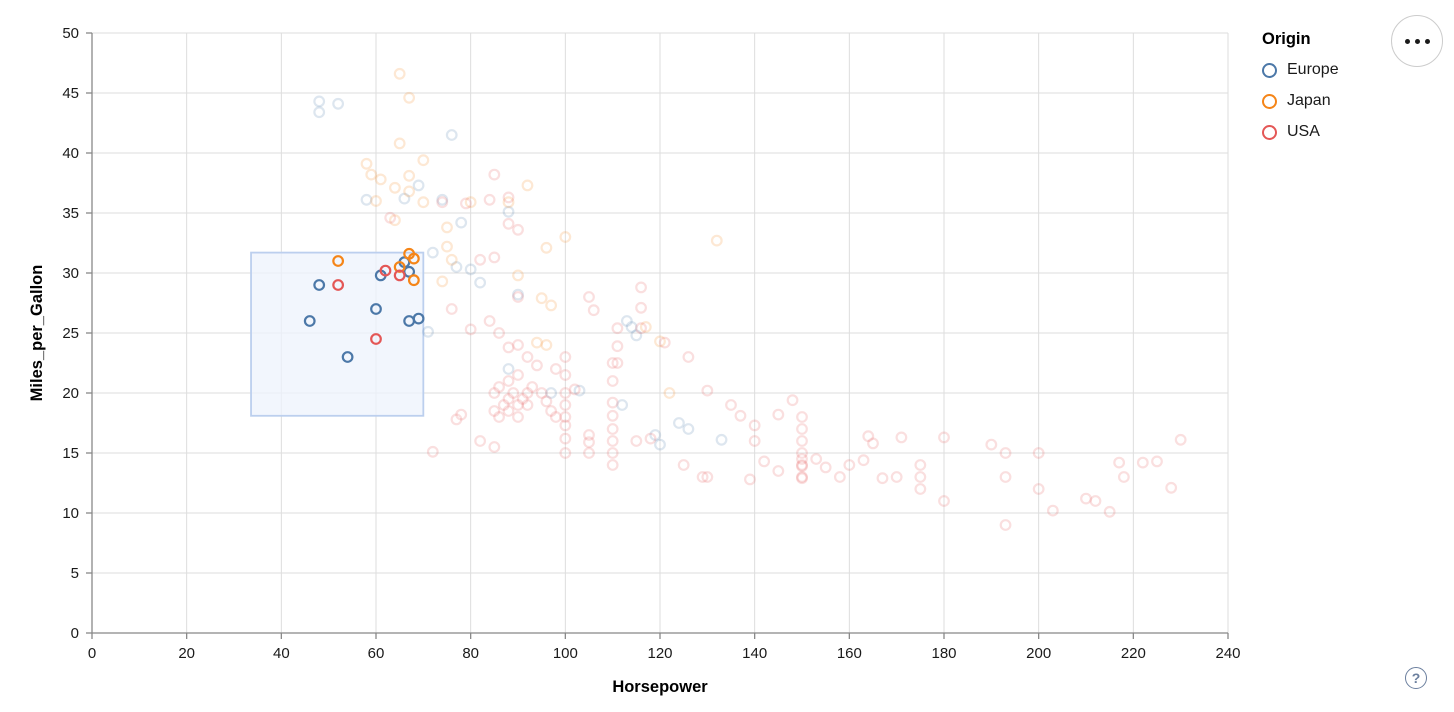  I want to click on x-tick-label: 60, so click(376, 653).